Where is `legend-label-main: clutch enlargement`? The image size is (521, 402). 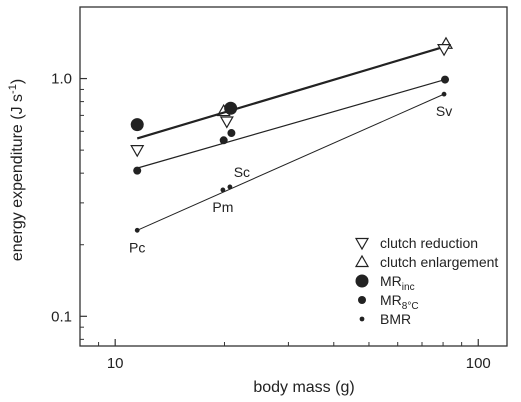 legend-label-main: clutch enlargement is located at coordinates (439, 262).